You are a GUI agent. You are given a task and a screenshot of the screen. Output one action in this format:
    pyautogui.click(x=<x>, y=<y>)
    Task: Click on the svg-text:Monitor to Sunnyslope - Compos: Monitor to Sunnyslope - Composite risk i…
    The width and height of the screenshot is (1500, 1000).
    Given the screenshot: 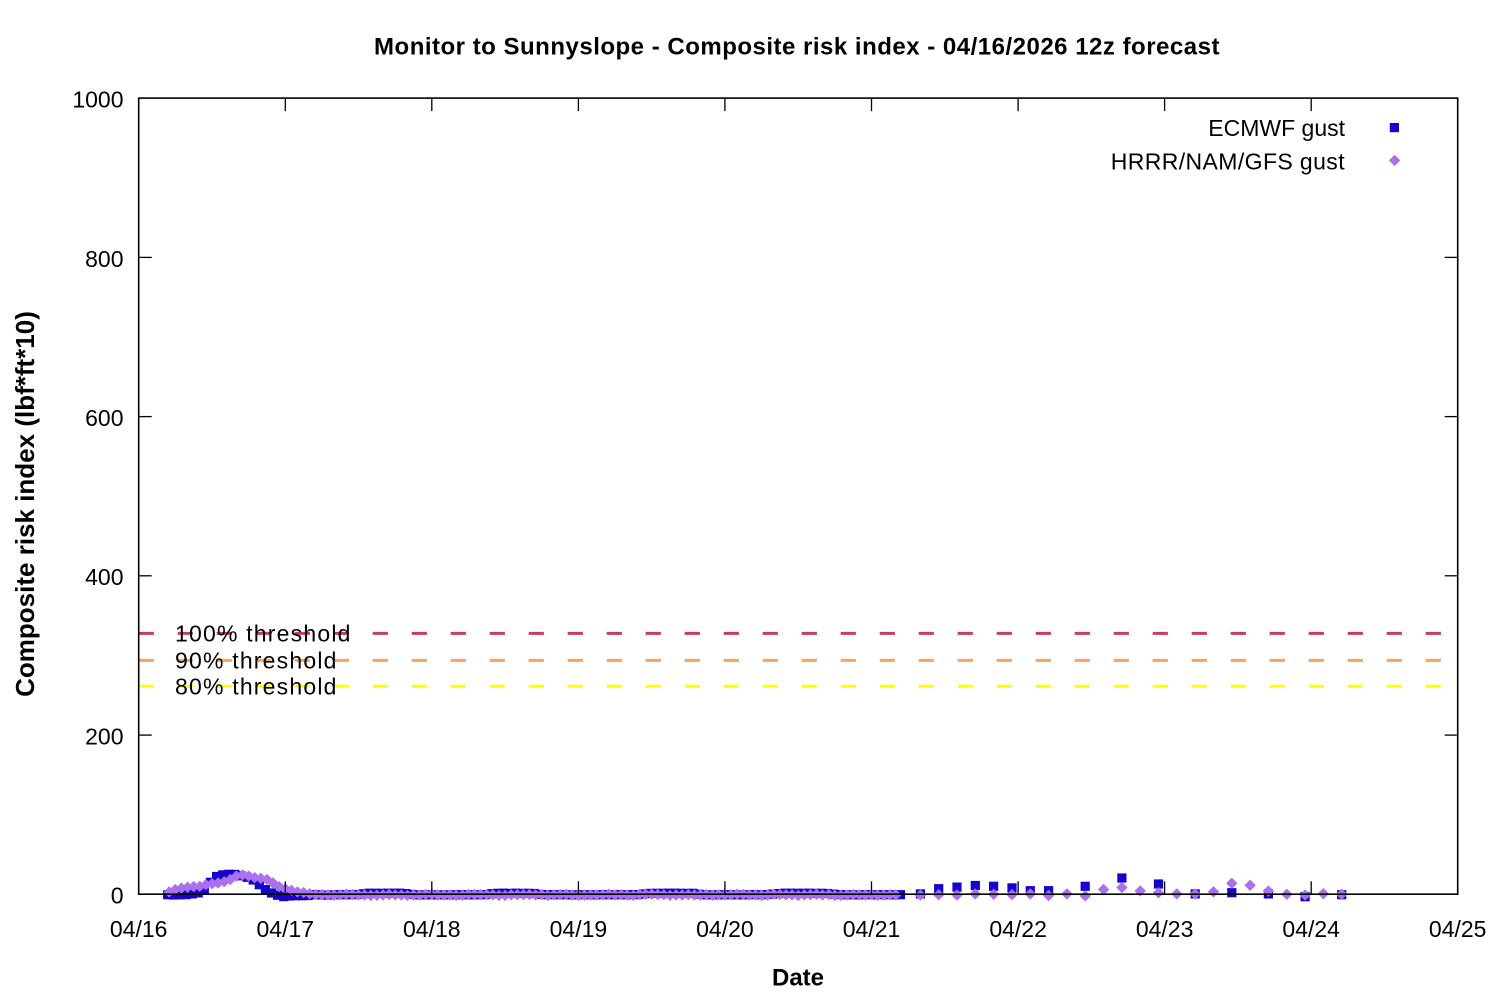 What is the action you would take?
    pyautogui.click(x=797, y=47)
    